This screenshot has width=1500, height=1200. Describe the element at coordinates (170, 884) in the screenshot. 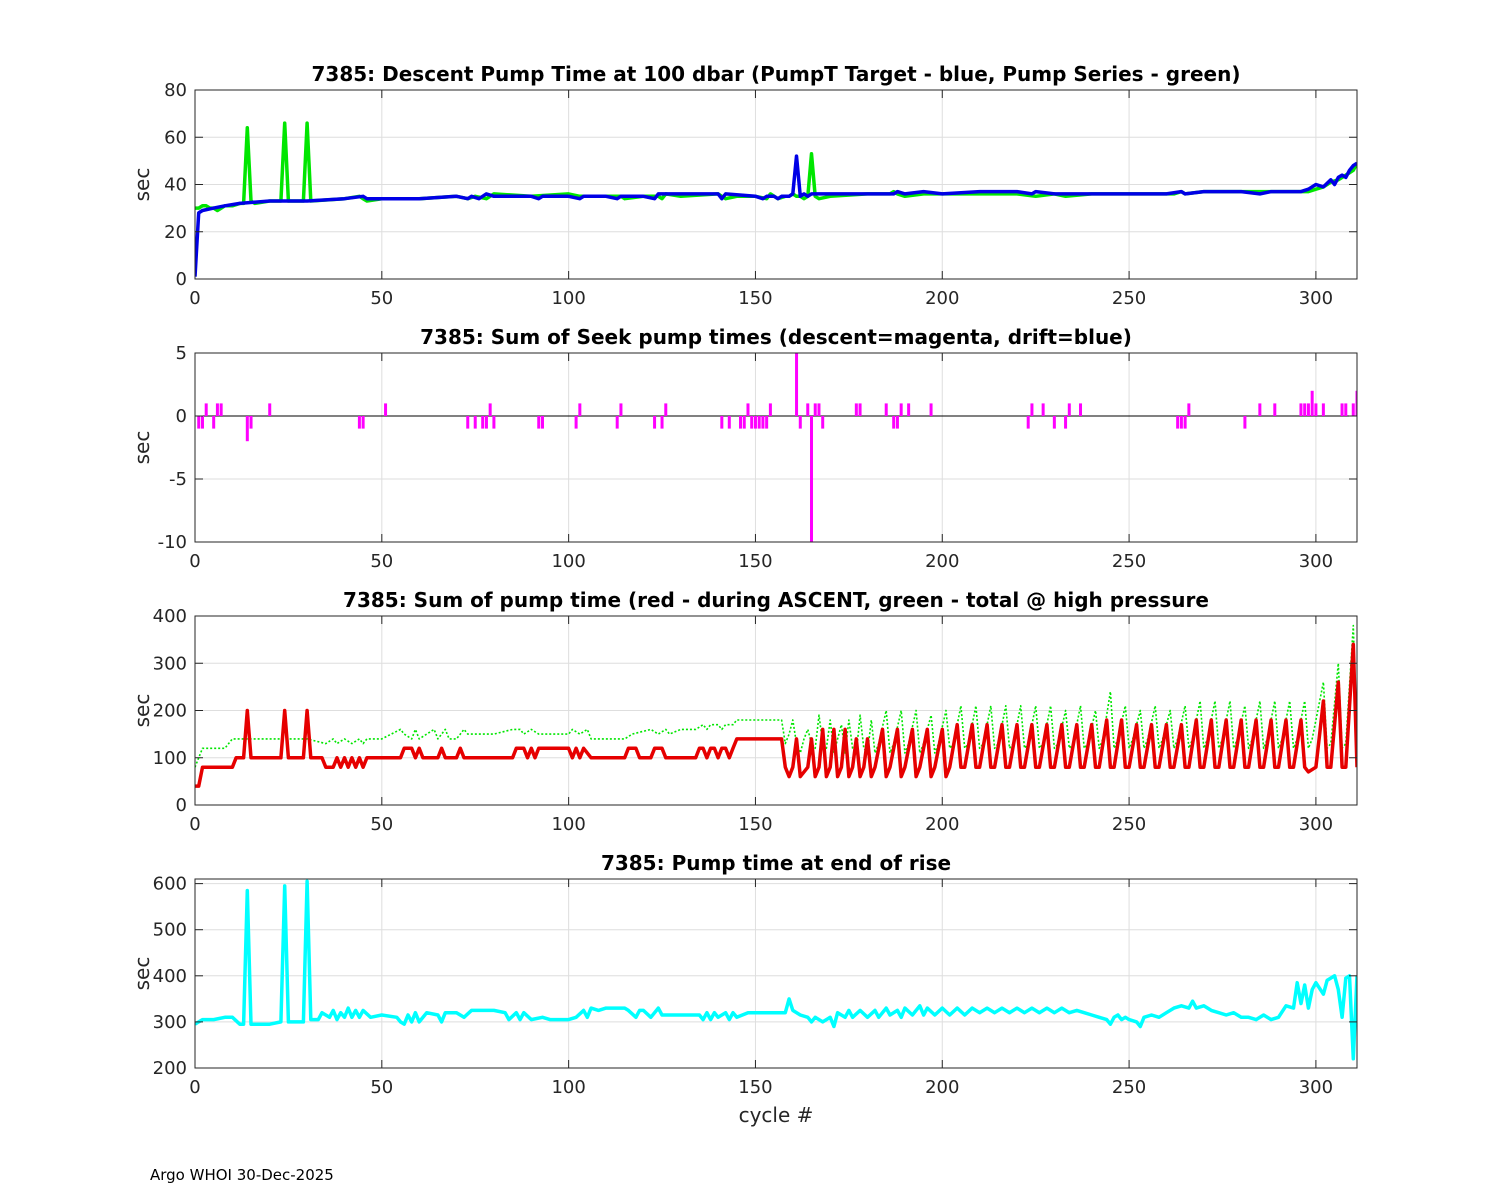

I see `y-tick-label: 600` at that location.